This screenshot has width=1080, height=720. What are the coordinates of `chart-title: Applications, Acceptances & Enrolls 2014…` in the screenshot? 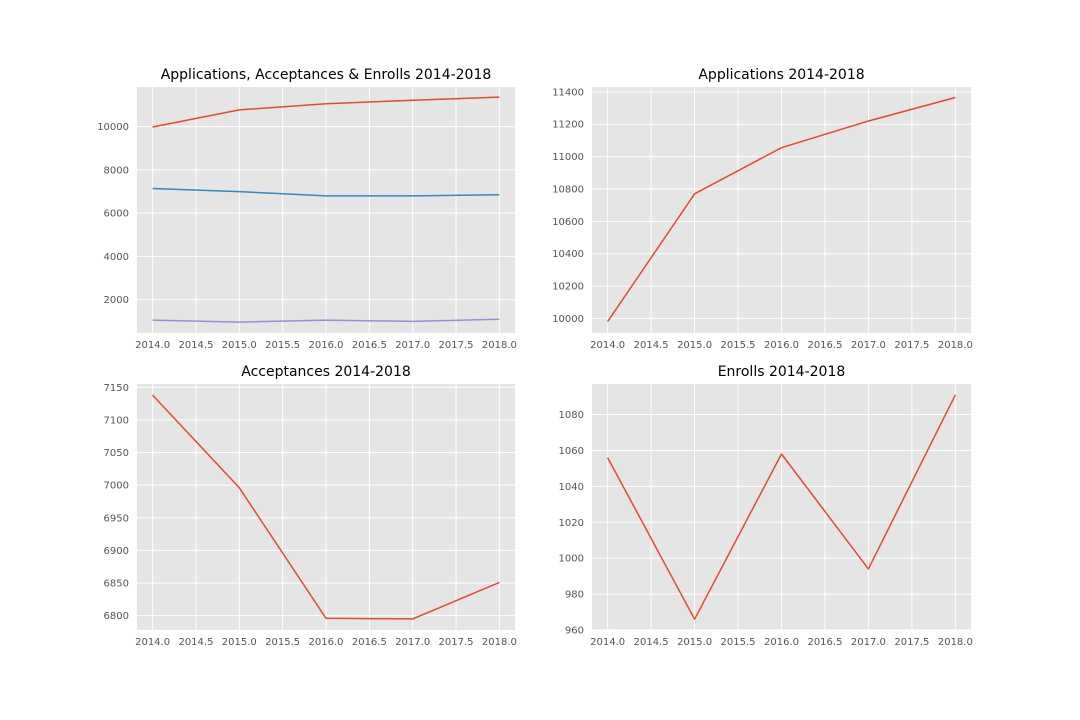 It's located at (326, 75).